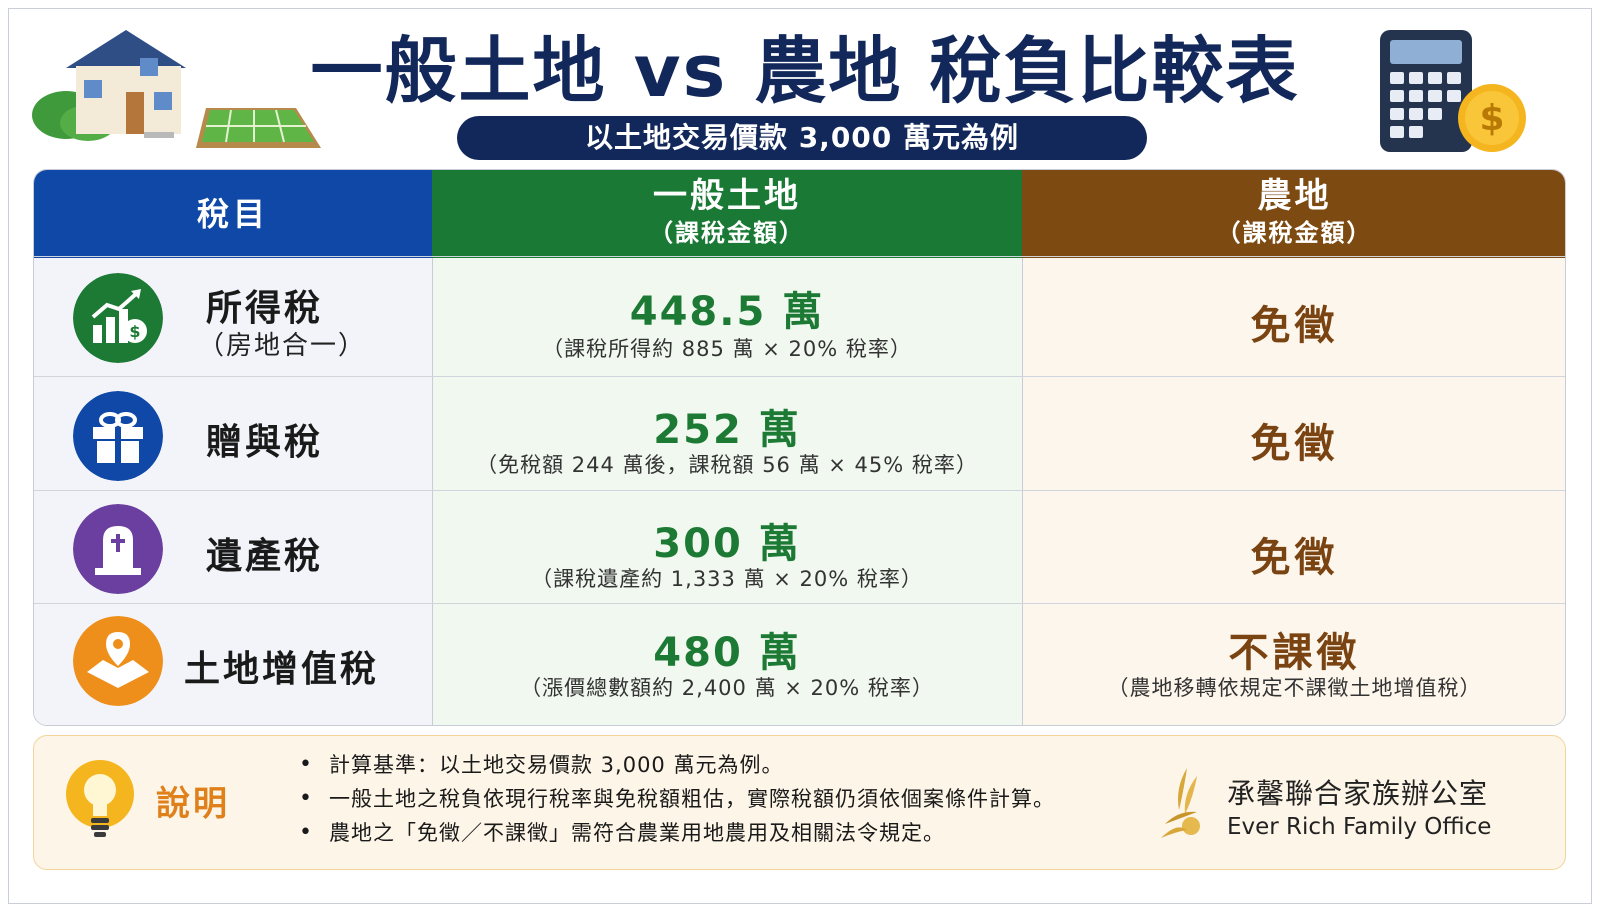 Image resolution: width=1600 pixels, height=912 pixels. What do you see at coordinates (265, 308) in the screenshot?
I see `tax-name: 所得稅` at bounding box center [265, 308].